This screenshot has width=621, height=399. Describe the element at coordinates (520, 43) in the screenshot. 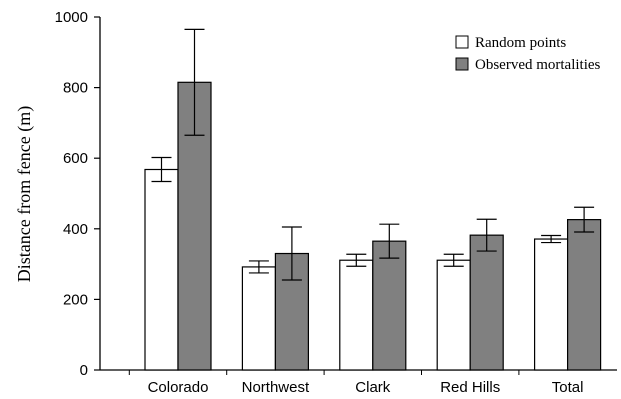

I see `legend-label: Random points` at that location.